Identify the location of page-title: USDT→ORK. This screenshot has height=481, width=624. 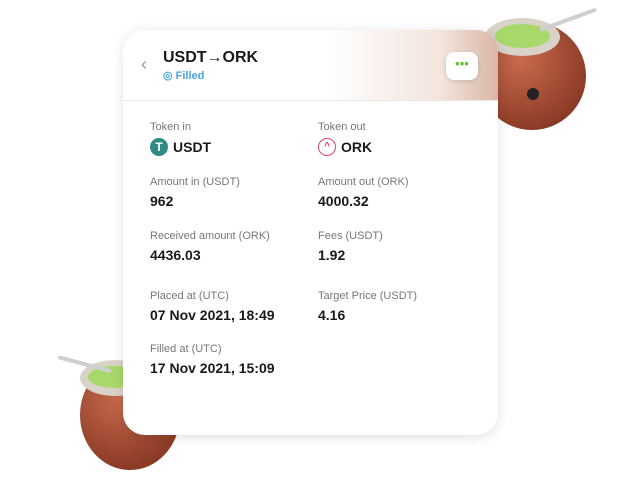
(211, 57).